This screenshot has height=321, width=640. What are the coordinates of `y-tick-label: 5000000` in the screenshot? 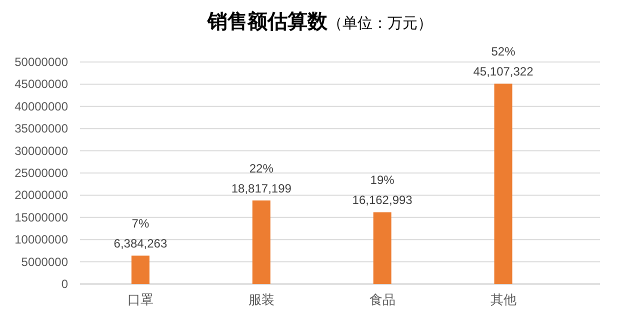 It's located at (44, 261).